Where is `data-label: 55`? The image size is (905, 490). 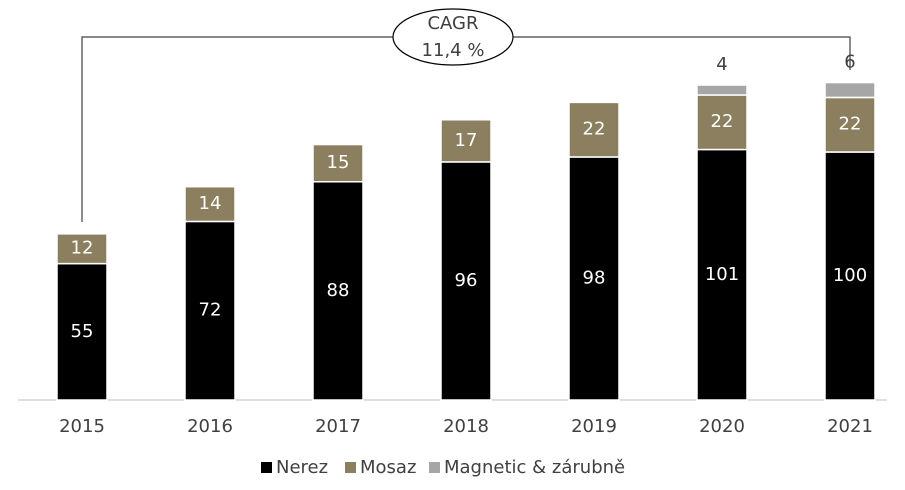 data-label: 55 is located at coordinates (82, 331).